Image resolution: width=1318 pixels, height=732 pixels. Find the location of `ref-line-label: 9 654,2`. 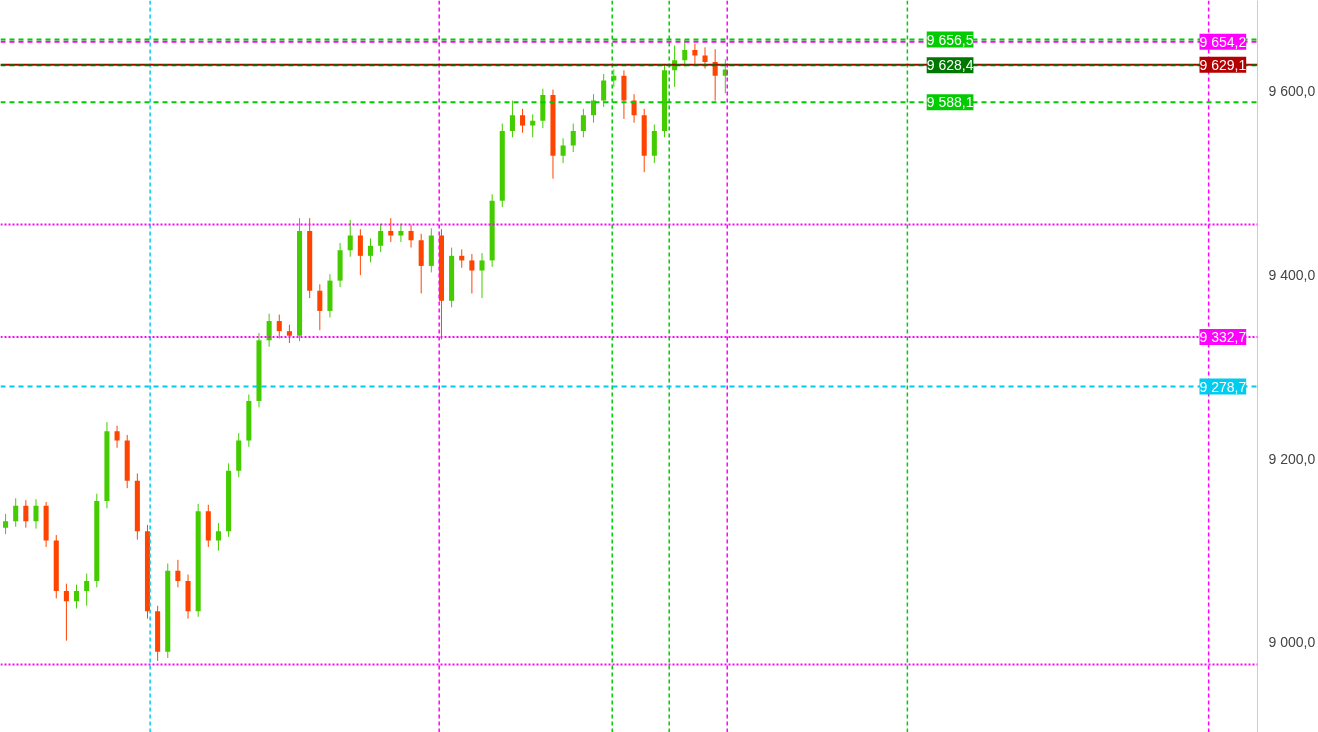

ref-line-label: 9 654,2 is located at coordinates (1223, 41).